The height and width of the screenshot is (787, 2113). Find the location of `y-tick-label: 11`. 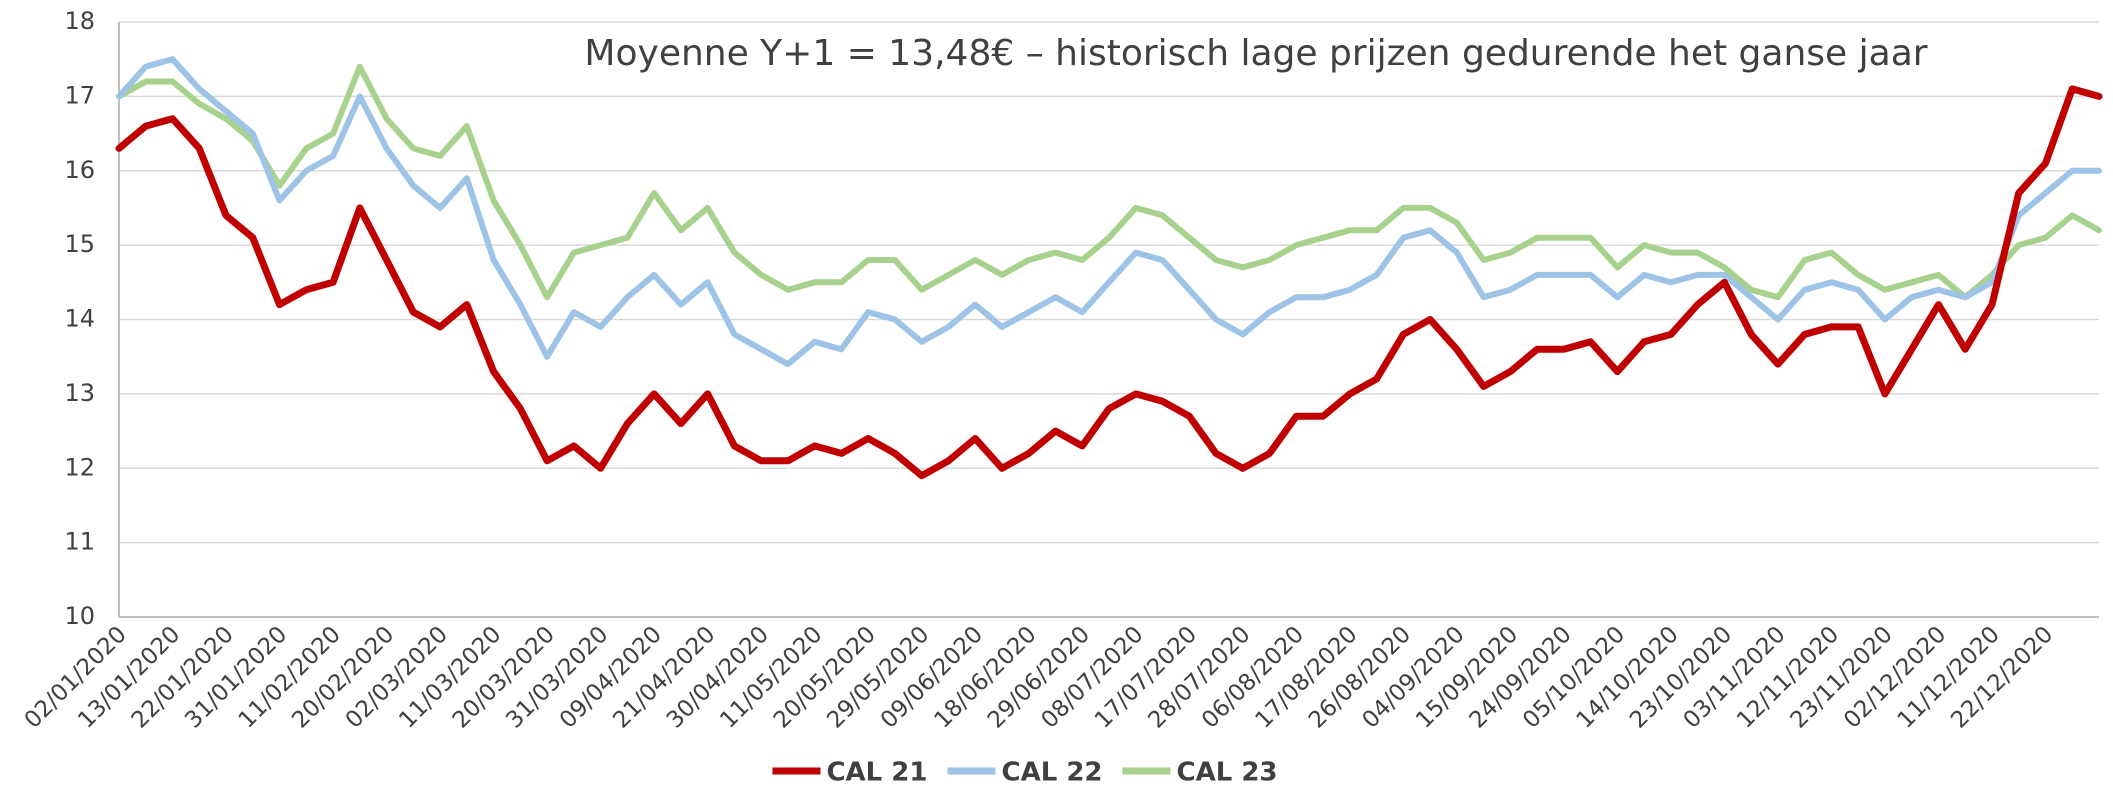

y-tick-label: 11 is located at coordinates (79, 542).